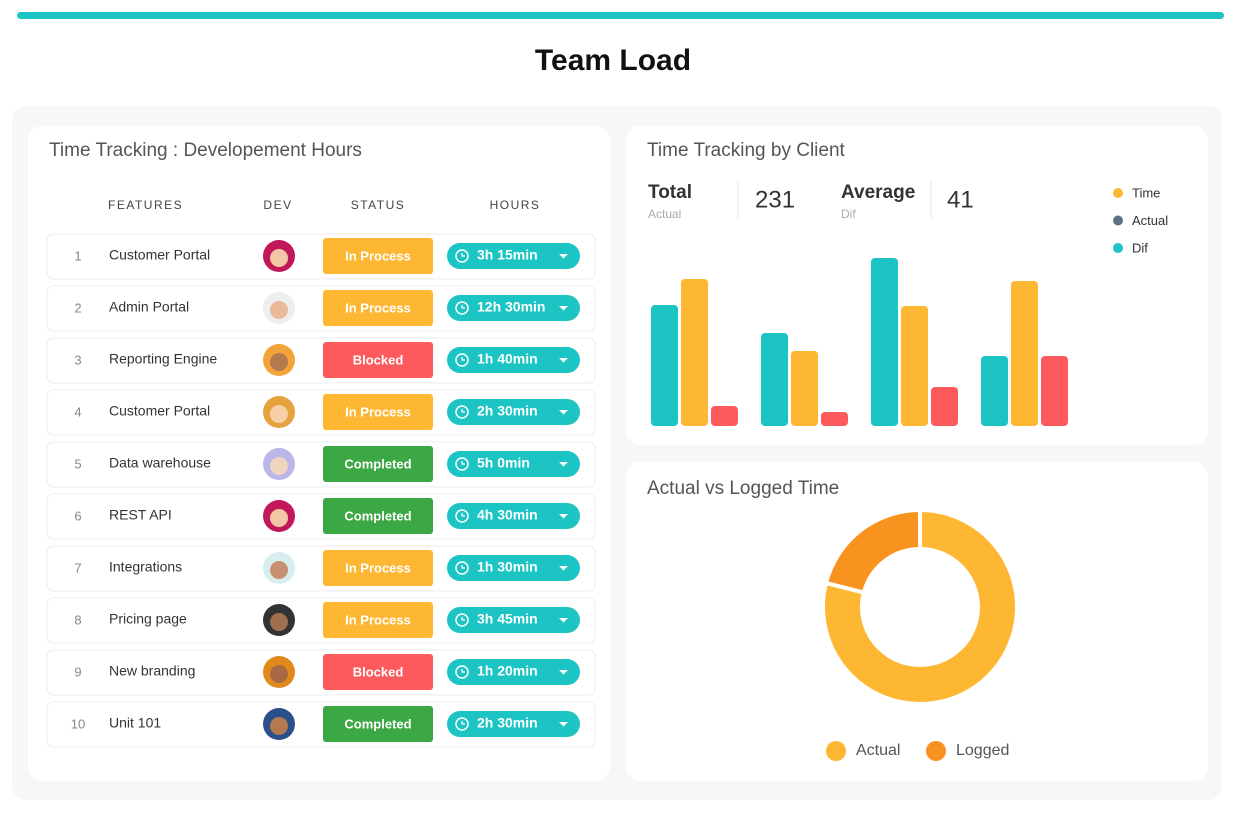  Describe the element at coordinates (77, 463) in the screenshot. I see `row-index: 5` at that location.